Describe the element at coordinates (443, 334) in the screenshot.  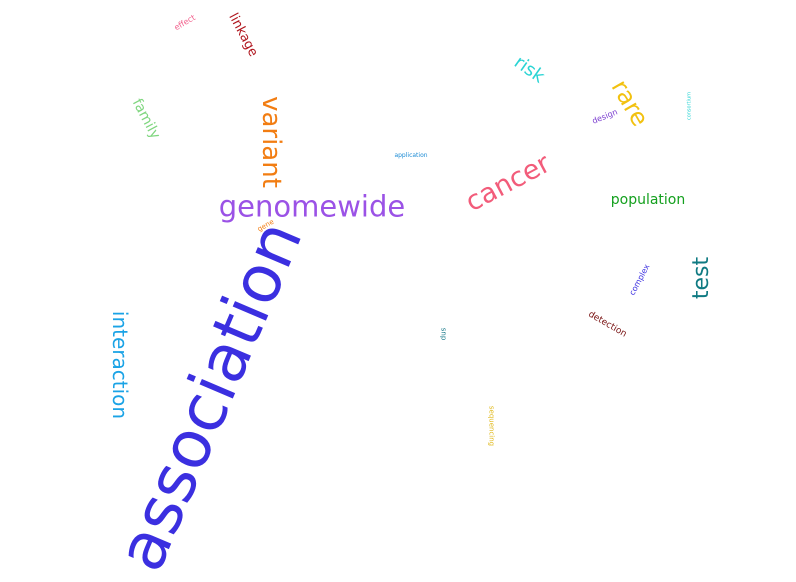
I see `word-snp: snp` at that location.